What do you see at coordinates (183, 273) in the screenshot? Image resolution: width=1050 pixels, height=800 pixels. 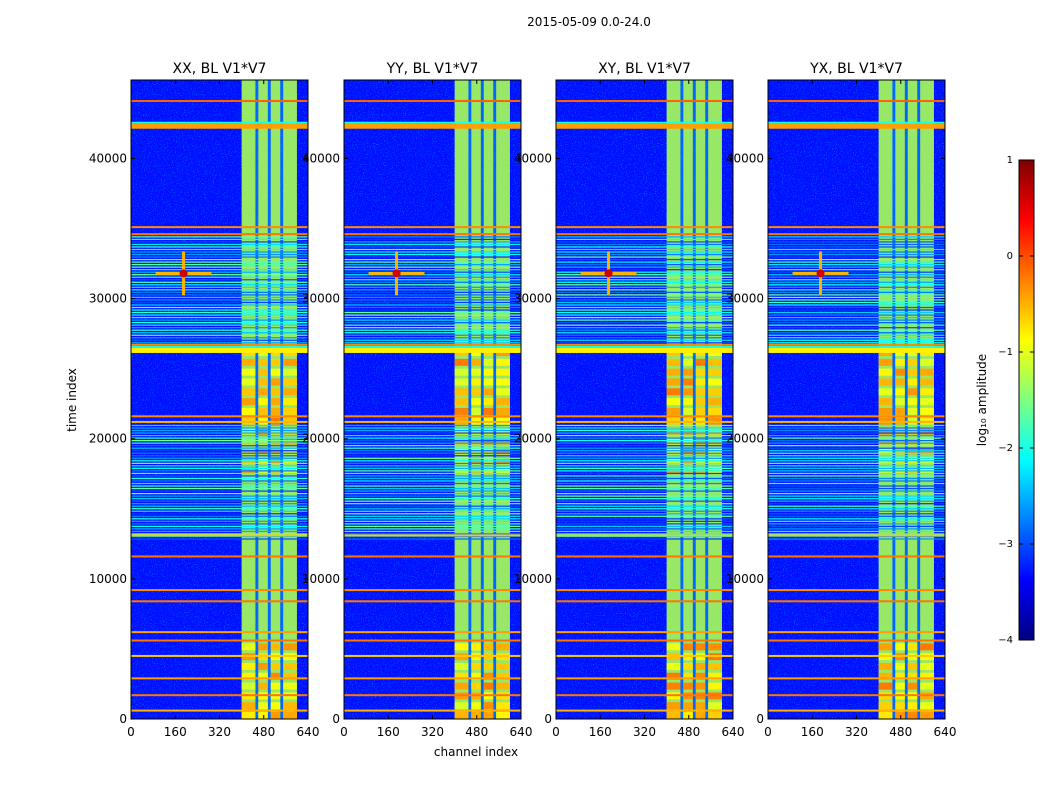 I see `hot-spot-core` at bounding box center [183, 273].